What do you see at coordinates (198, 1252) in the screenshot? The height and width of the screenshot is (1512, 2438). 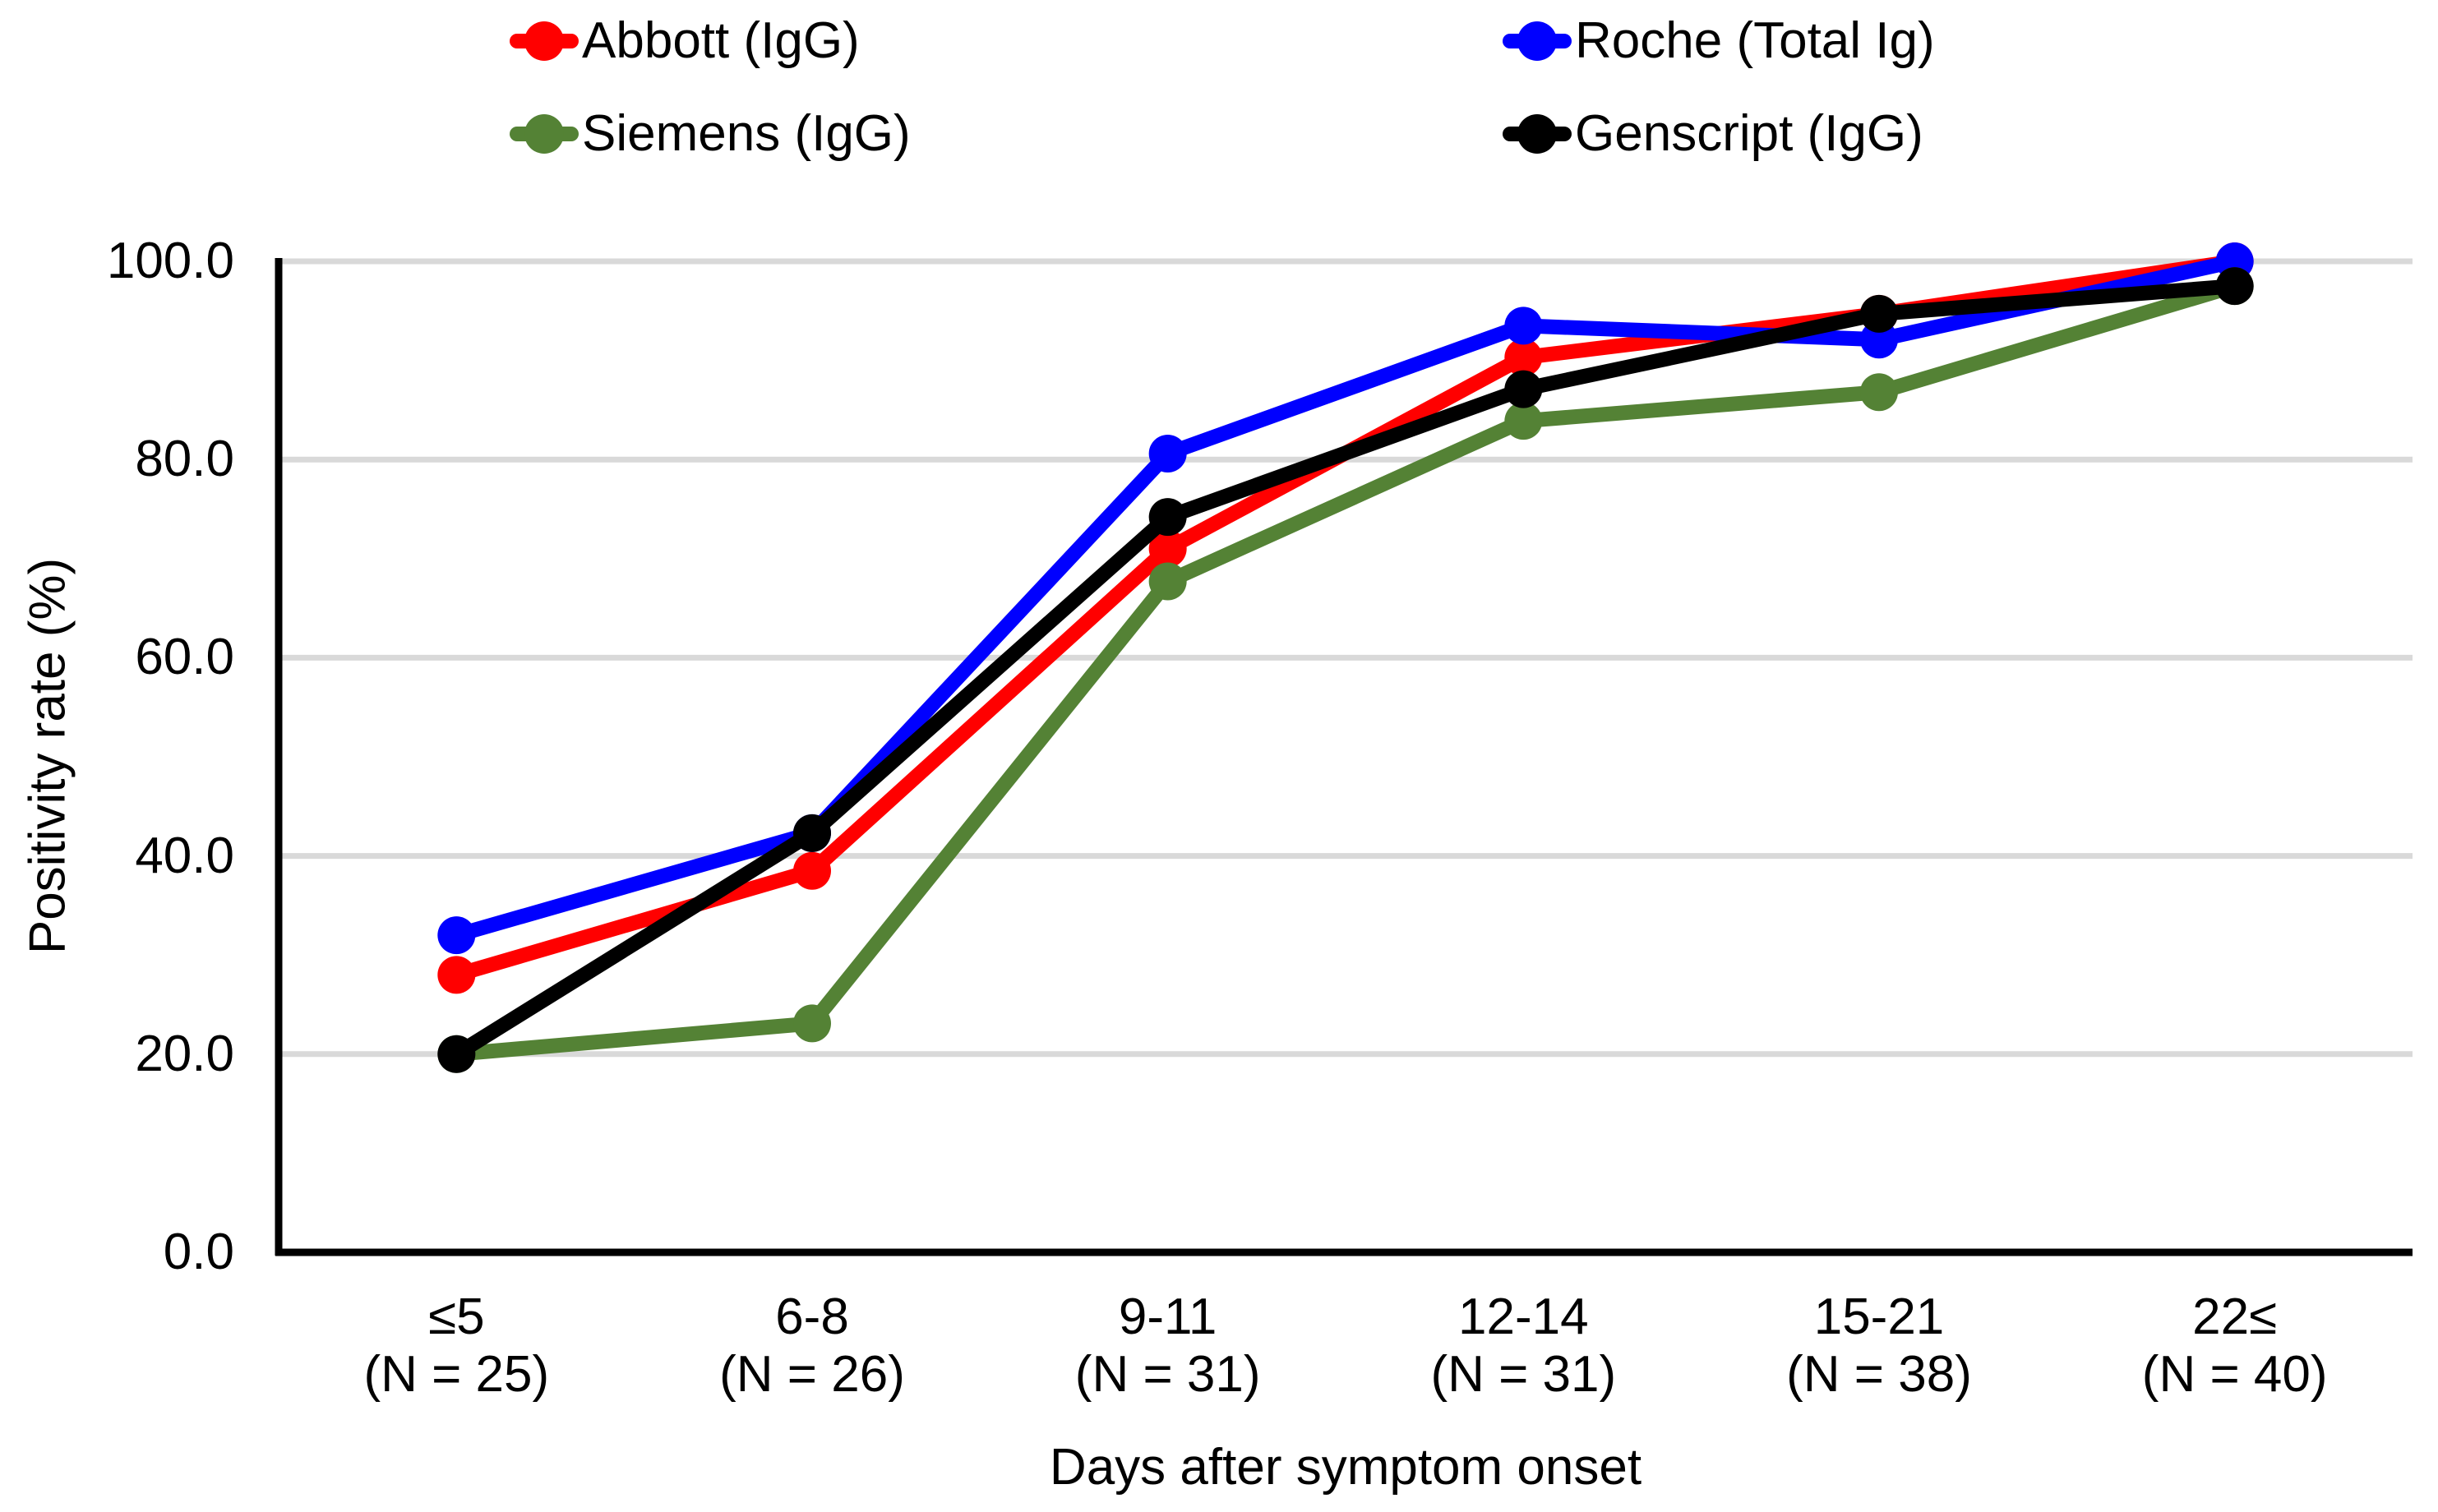 I see `y-tick-label-0.0: 0.0` at bounding box center [198, 1252].